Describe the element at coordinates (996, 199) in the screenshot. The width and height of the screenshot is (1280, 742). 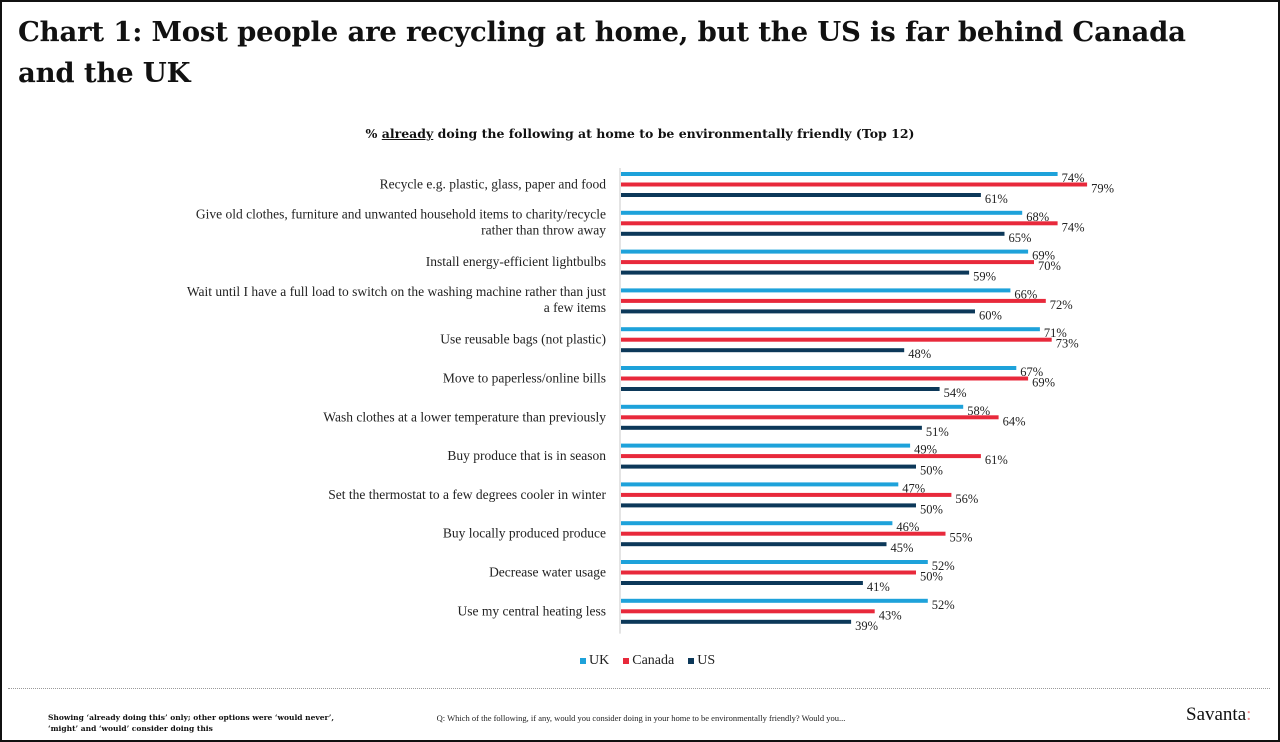
I see `value-label-us: 61%` at that location.